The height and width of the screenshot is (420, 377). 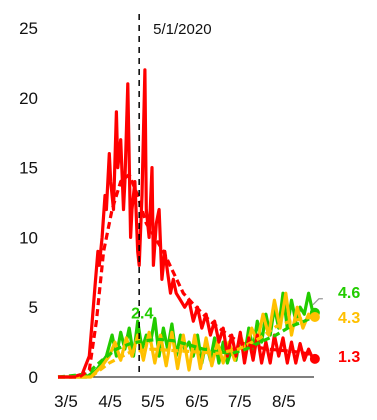 What do you see at coordinates (66, 401) in the screenshot?
I see `x-tick-label: 3/5` at bounding box center [66, 401].